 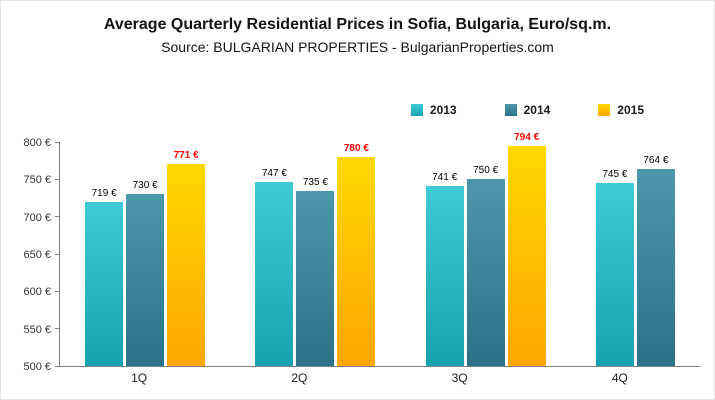 I want to click on y-tick-label: 550 €, so click(x=37, y=329).